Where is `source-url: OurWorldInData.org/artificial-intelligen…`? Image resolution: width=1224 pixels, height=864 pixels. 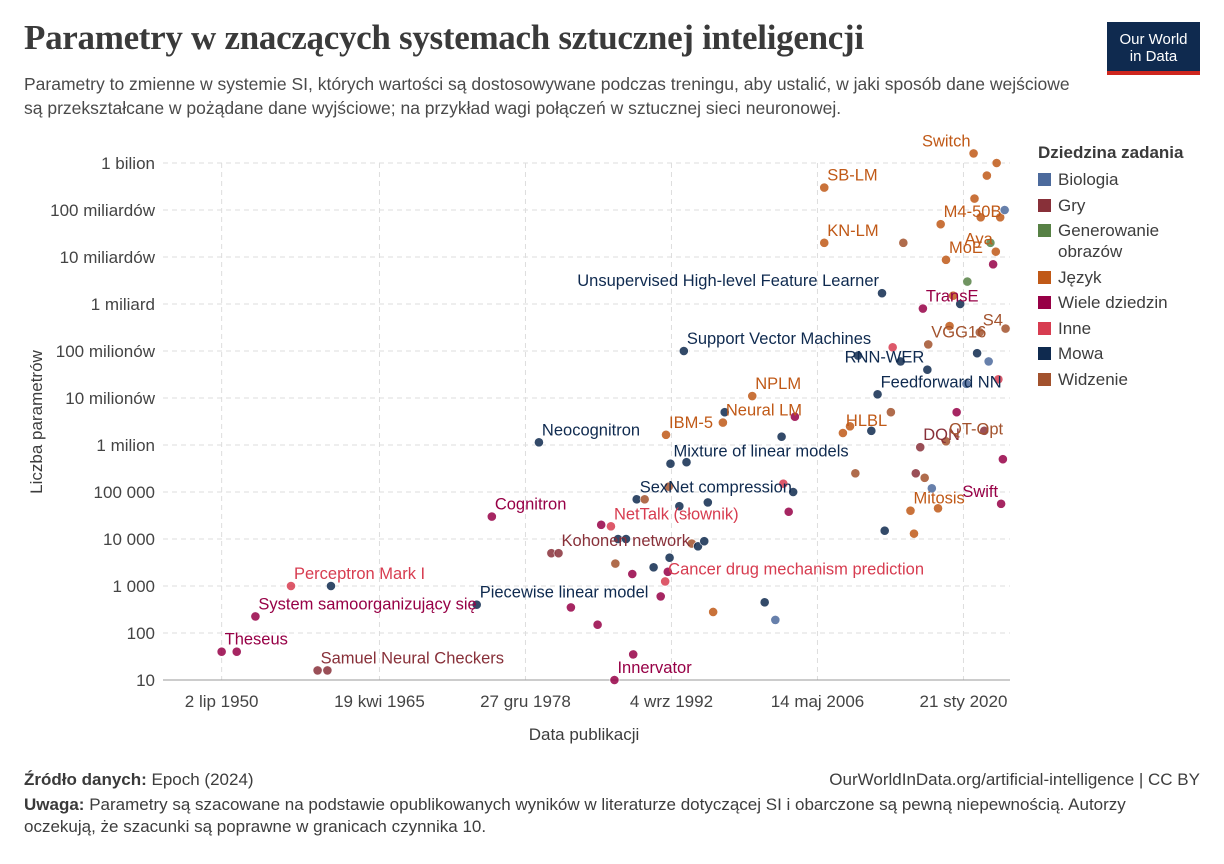 source-url: OurWorldInData.org/artificial-intelligen… is located at coordinates (1014, 779).